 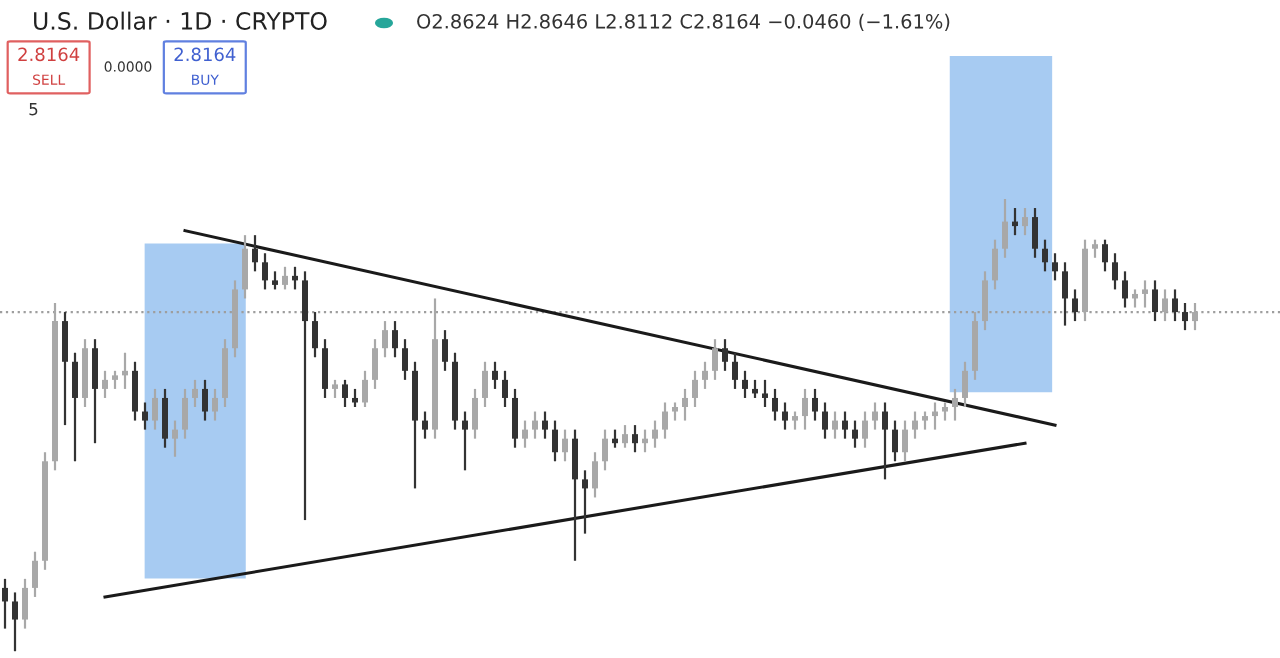 I want to click on chart-title: U.S. Dollar · 1D · CRYPTO, so click(x=180, y=20).